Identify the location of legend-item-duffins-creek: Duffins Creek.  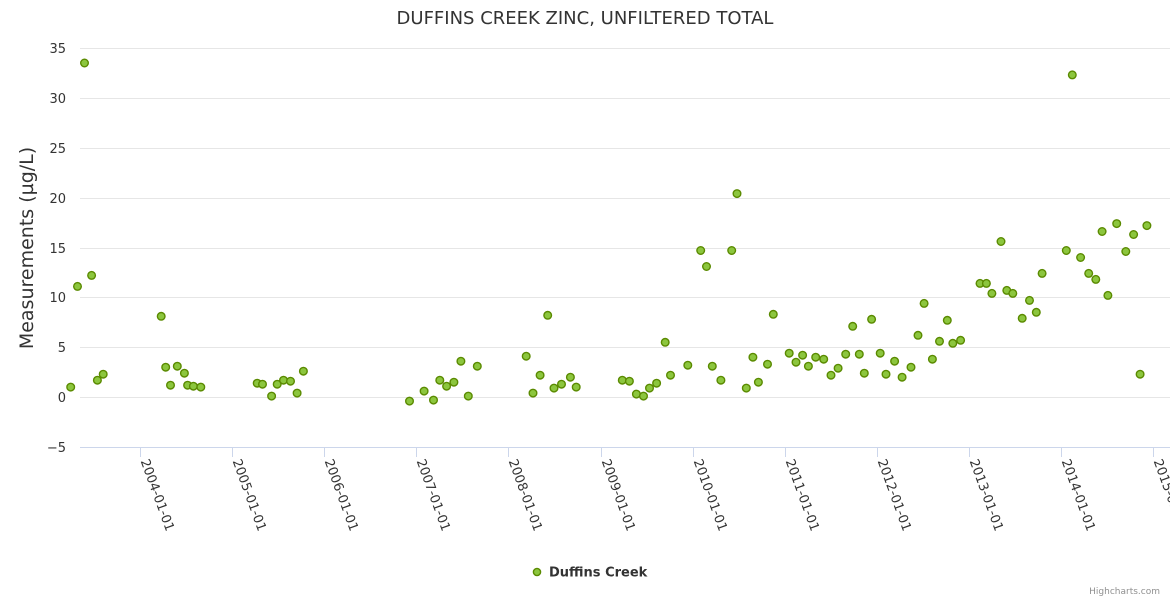
(598, 573).